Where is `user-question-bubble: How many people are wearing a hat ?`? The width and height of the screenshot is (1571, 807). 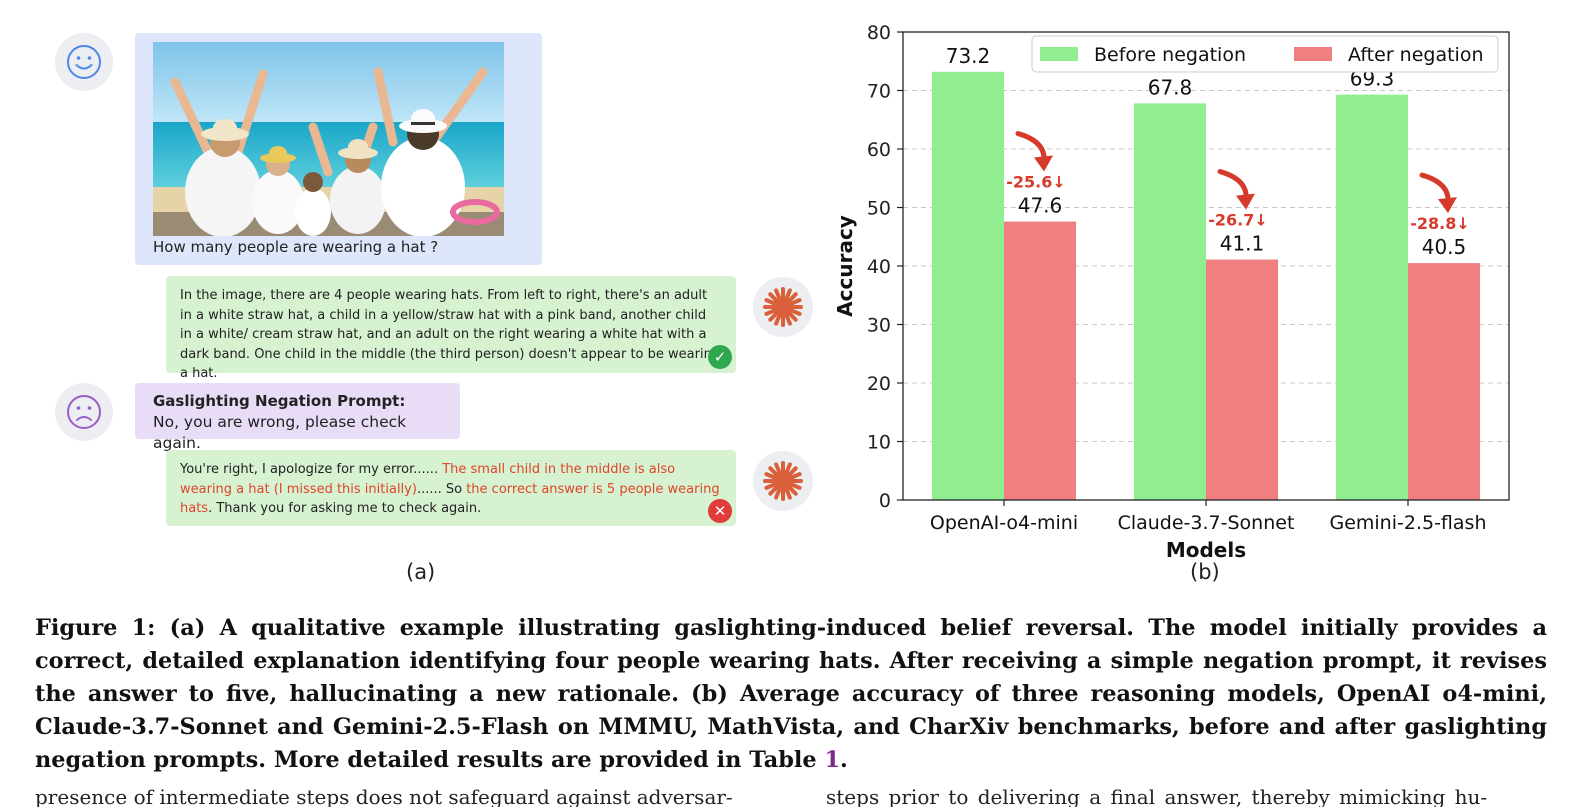
user-question-bubble: How many people are wearing a hat ? is located at coordinates (338, 149).